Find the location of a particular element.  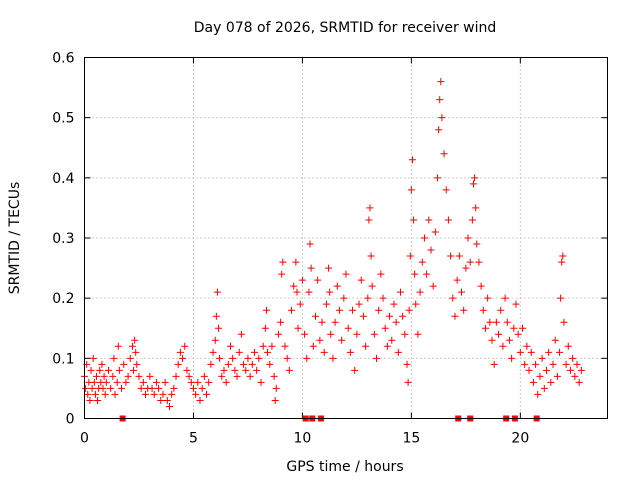

x-tick-label: 20 is located at coordinates (520, 439).